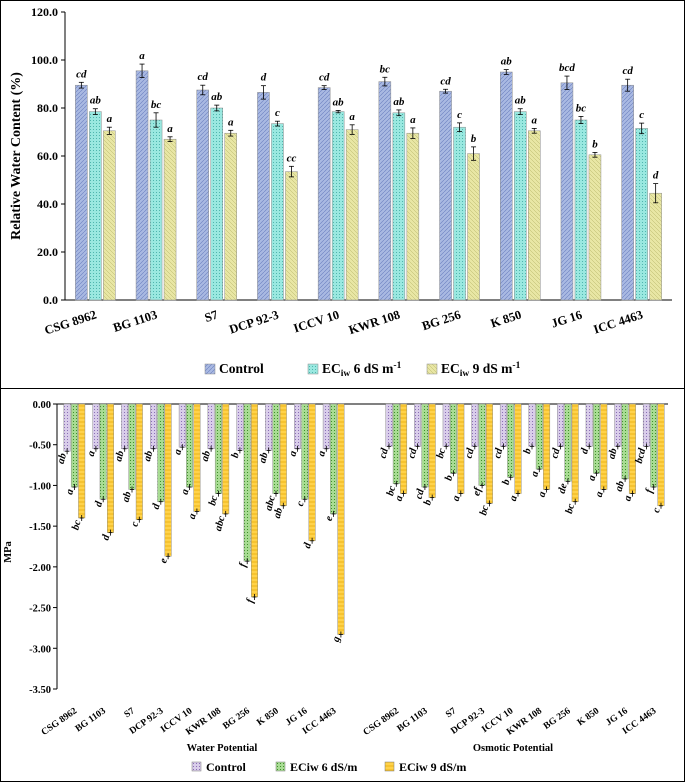 This screenshot has height=782, width=685. I want to click on mpa-y-tick-label: -1.50, so click(40, 527).